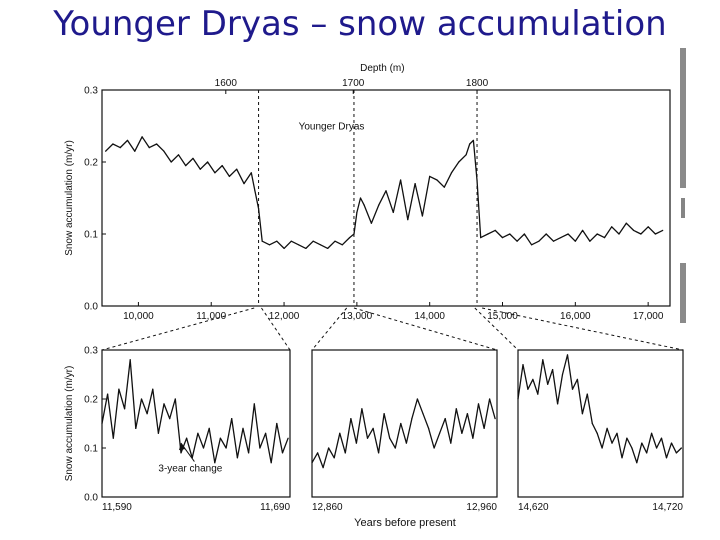 The width and height of the screenshot is (720, 540). I want to click on x-tick-label: 11,000, so click(211, 316).